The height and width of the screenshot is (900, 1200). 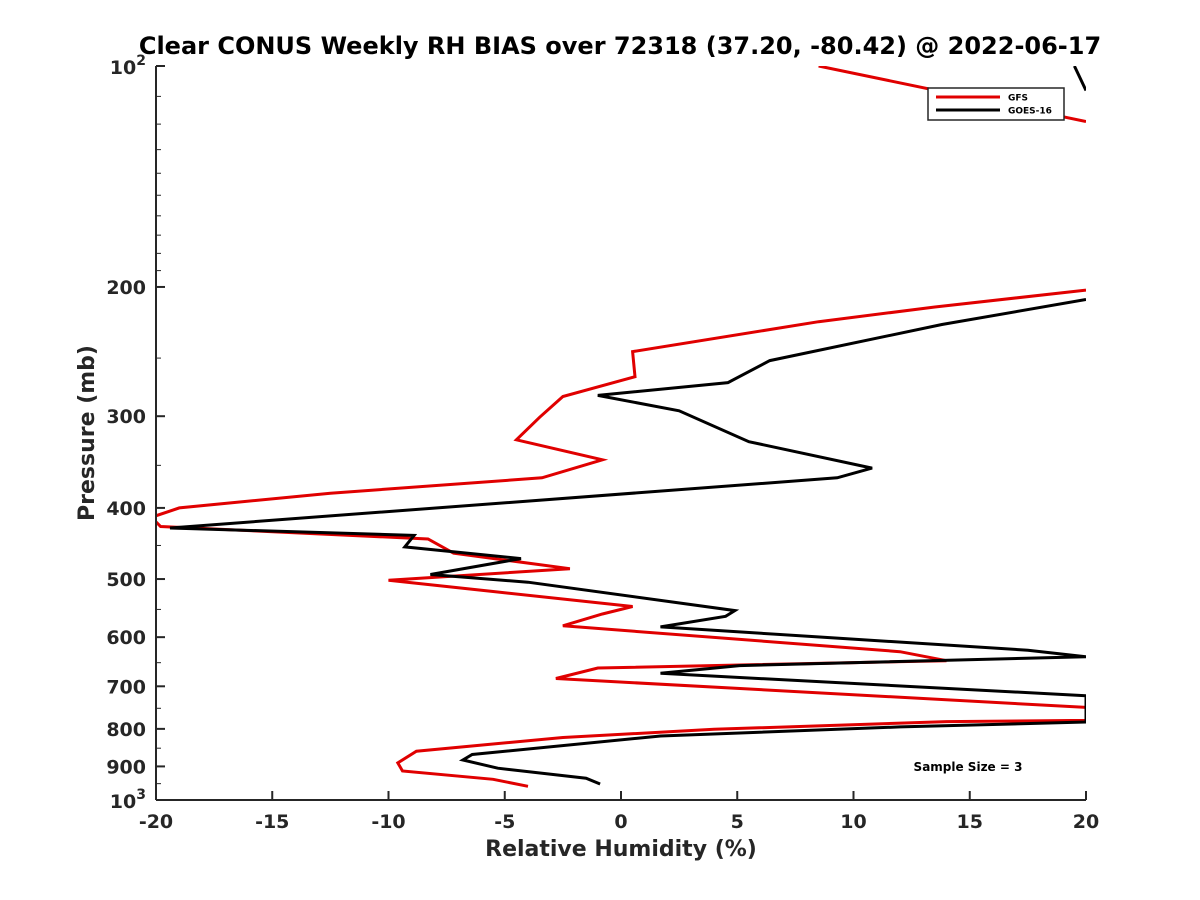 I want to click on y-tick-label: 10², so click(x=128, y=66).